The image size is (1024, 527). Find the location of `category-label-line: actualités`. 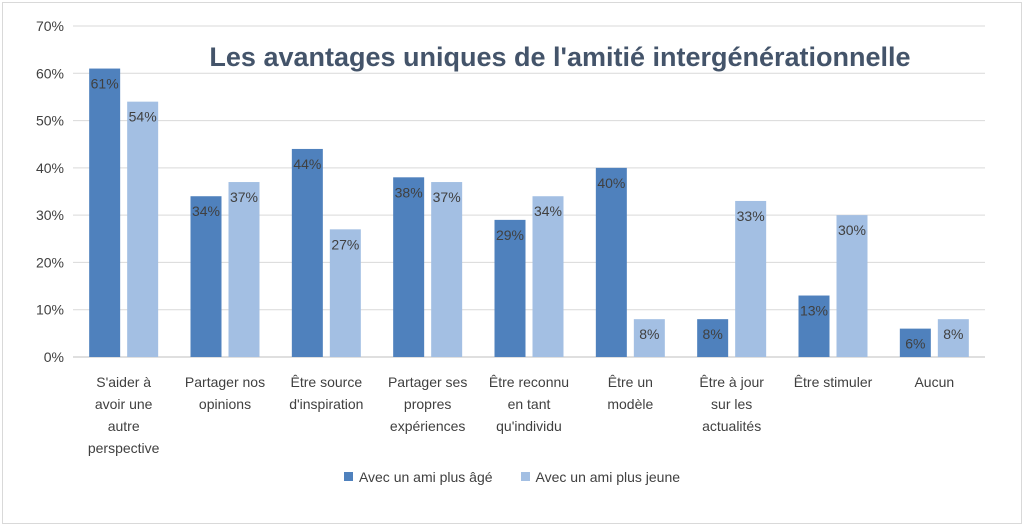

category-label-line: actualités is located at coordinates (731, 426).